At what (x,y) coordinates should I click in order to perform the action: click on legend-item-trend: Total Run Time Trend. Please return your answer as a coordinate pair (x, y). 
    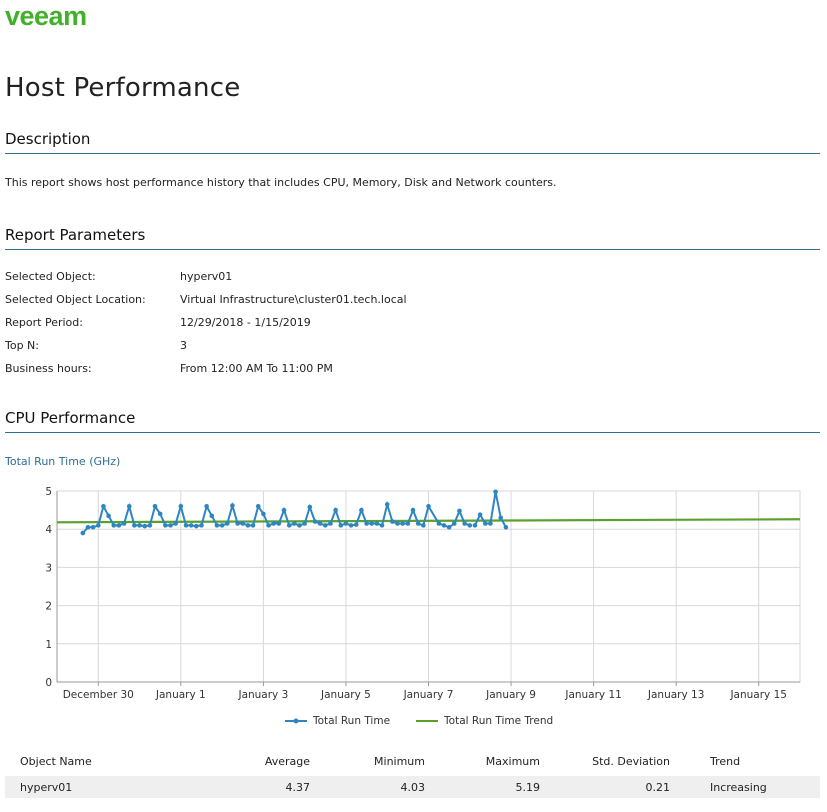
    Looking at the image, I should click on (484, 721).